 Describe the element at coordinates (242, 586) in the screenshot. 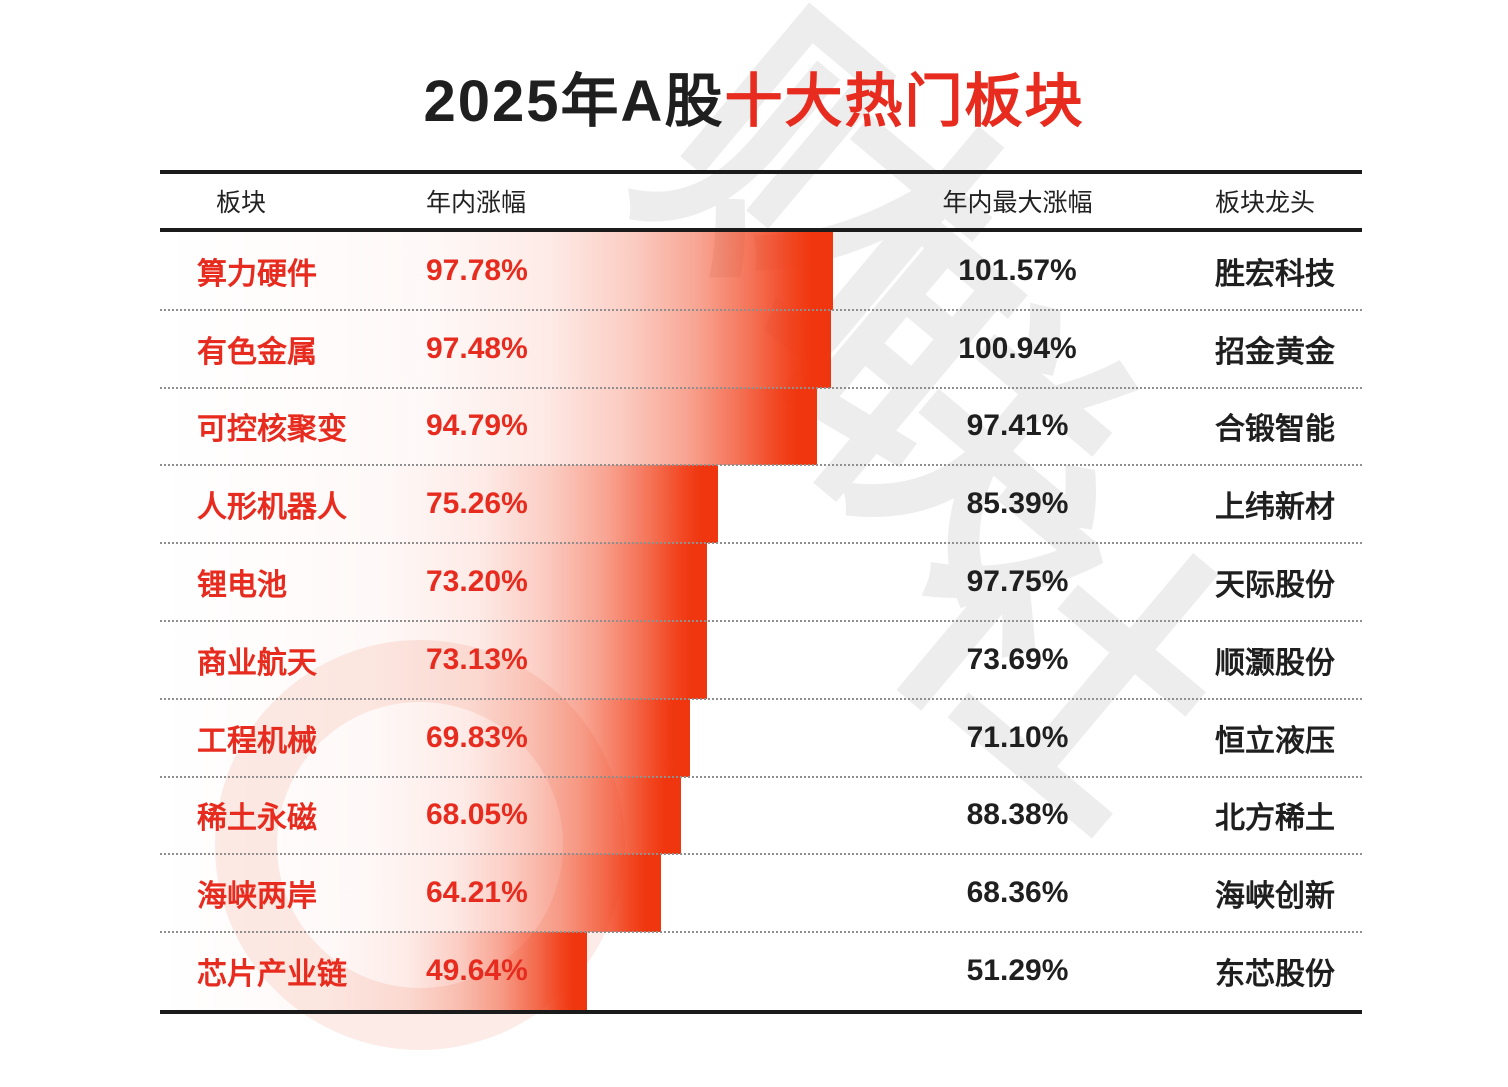

I see `sector-name: 锂电池` at that location.